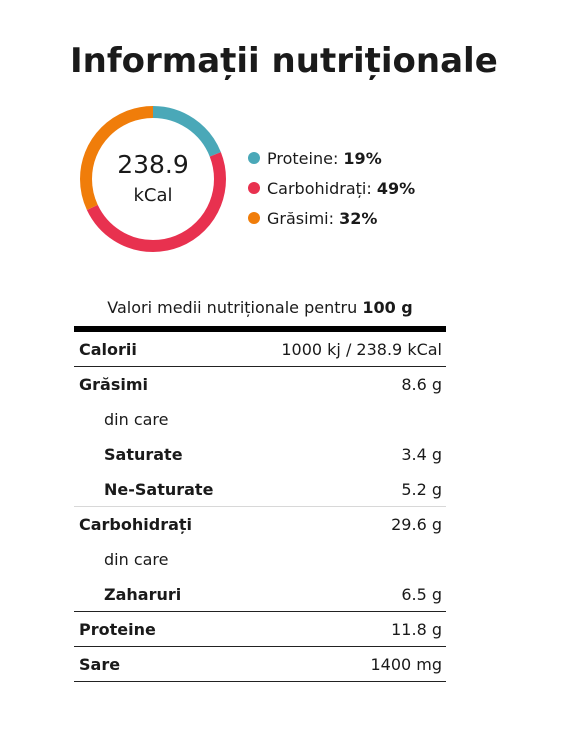  I want to click on legend-percent-grasimi: 32%, so click(358, 218).